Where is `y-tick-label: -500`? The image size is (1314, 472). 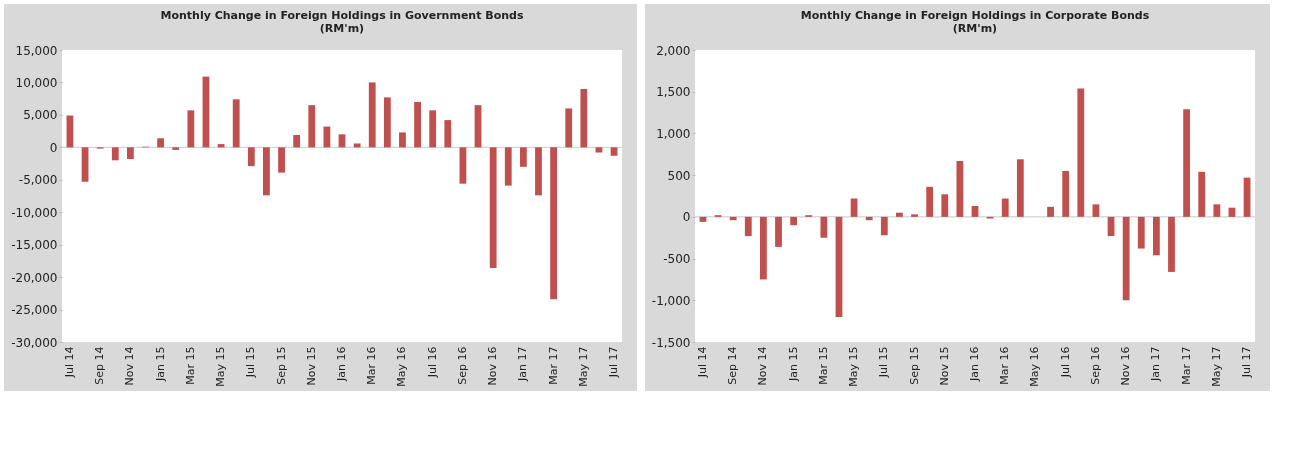
y-tick-label: -500 is located at coordinates (677, 259).